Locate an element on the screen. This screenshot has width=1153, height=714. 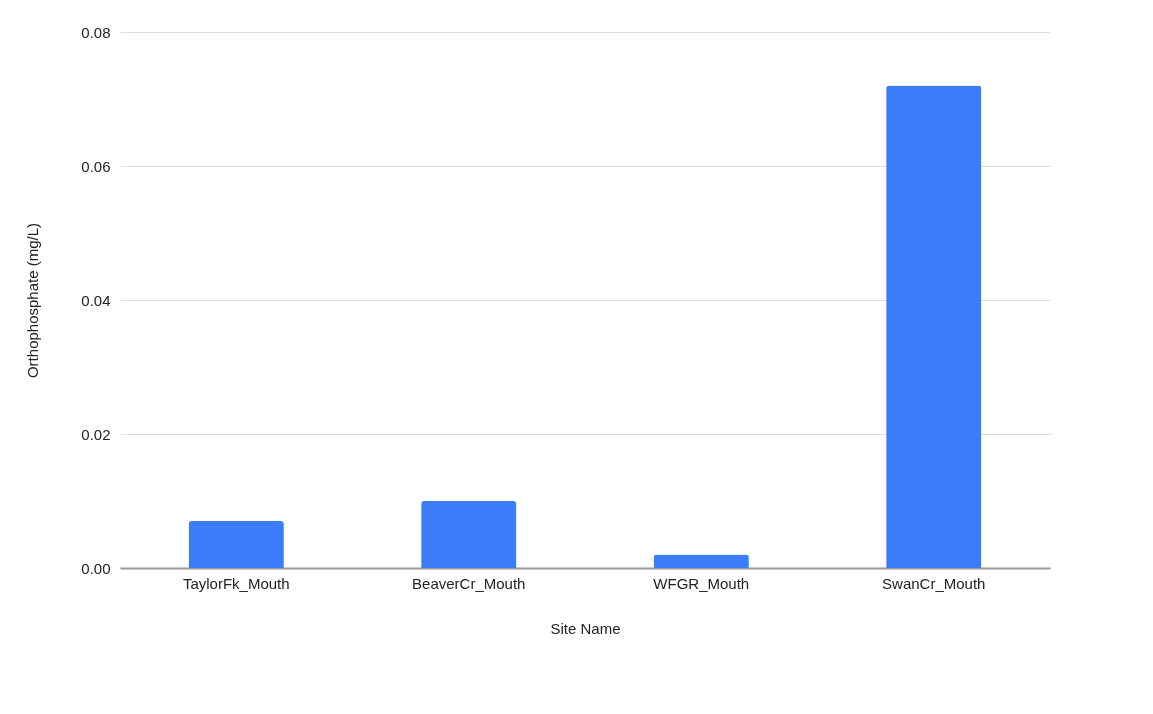
x-axis-title: Site Name is located at coordinates (585, 628).